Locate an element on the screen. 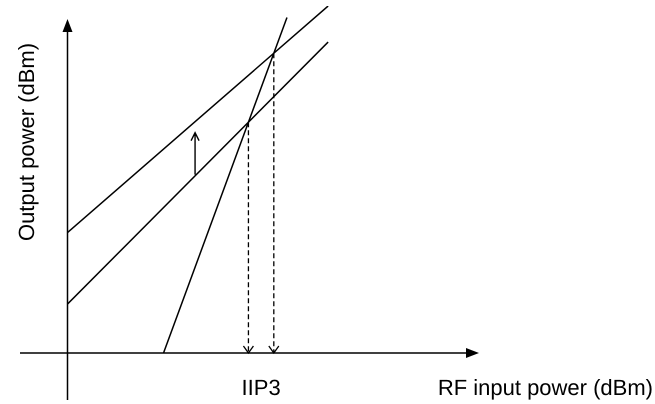 The height and width of the screenshot is (404, 655). x-axis-title: RF input power (dBm) is located at coordinates (545, 387).